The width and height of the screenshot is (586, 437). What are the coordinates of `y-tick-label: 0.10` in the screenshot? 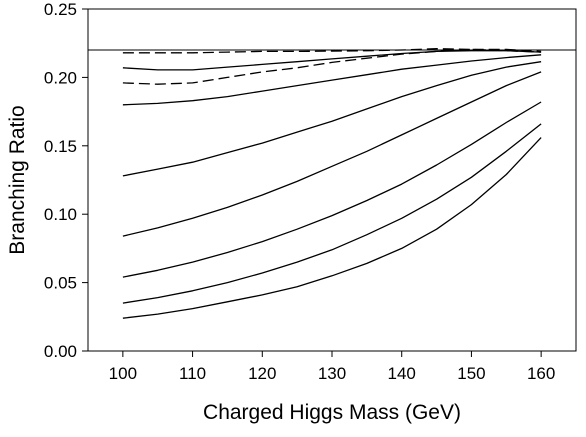 It's located at (60, 214).